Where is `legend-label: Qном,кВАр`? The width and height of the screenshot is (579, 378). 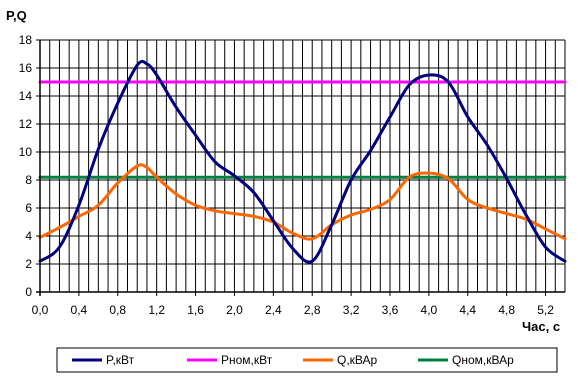 legend-label: Qном,кВАр is located at coordinates (483, 360).